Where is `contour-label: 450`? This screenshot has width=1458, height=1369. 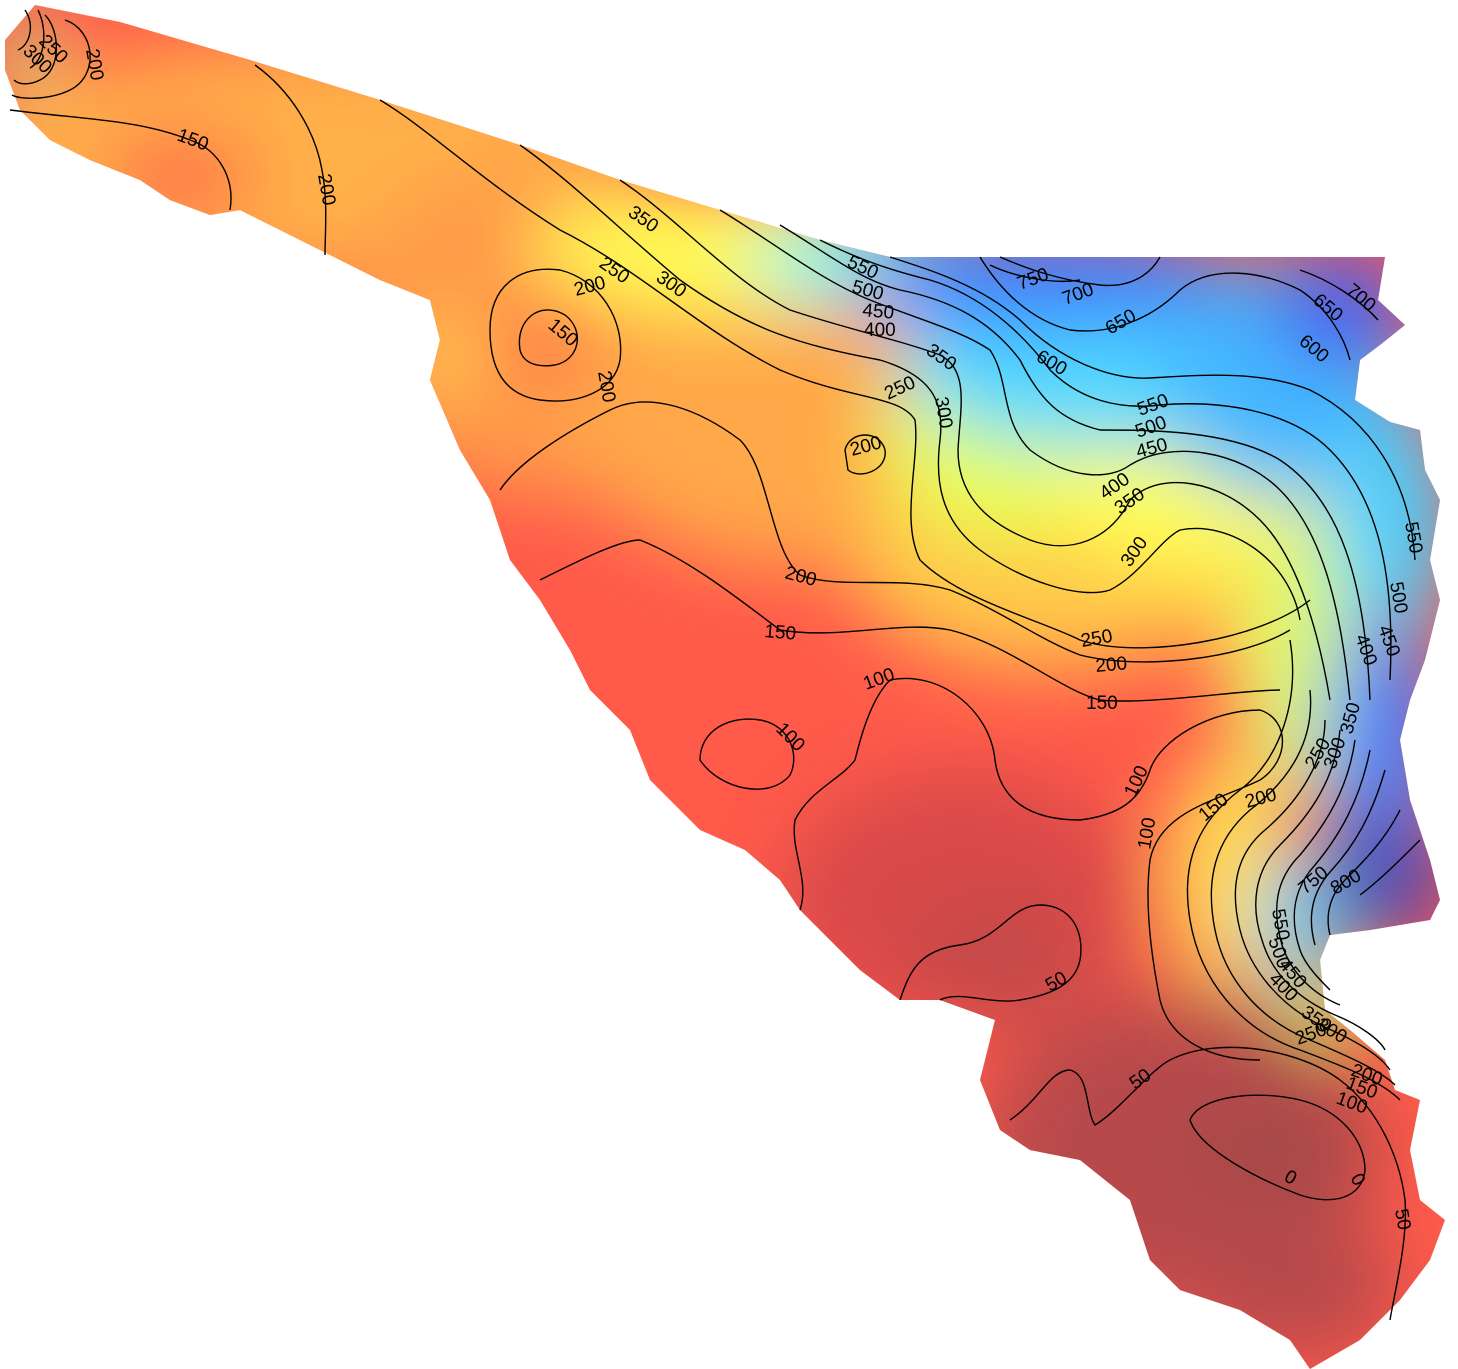
contour-label: 450 is located at coordinates (878, 312).